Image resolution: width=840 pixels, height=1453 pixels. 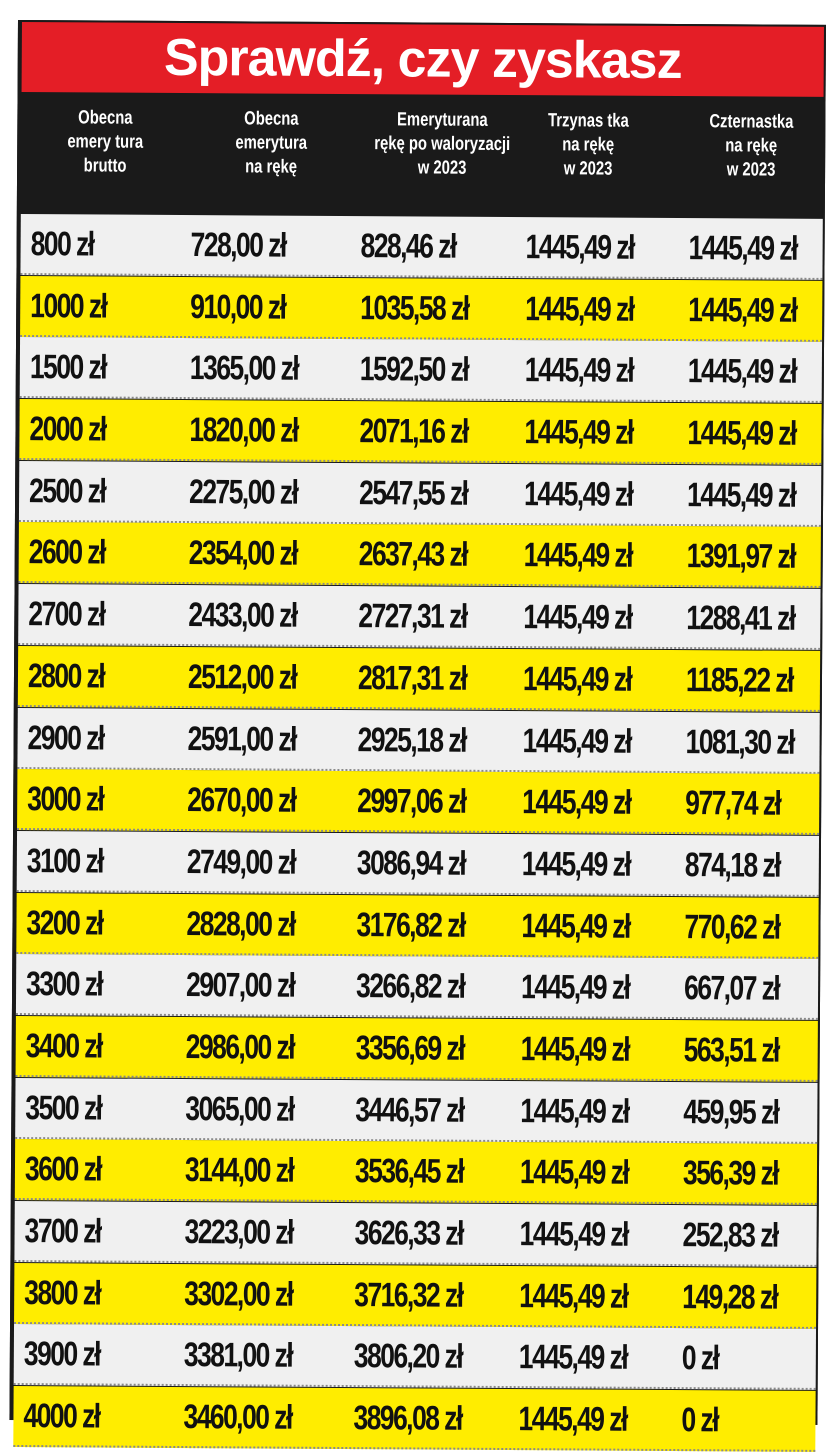 What do you see at coordinates (240, 924) in the screenshot?
I see `net-pension-cell: 2828,00 zł` at bounding box center [240, 924].